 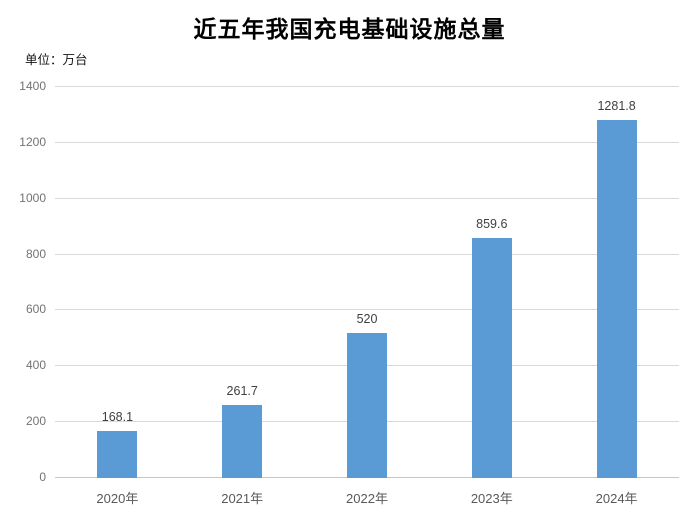 I want to click on data-label-2023年: 859.6, so click(x=492, y=223).